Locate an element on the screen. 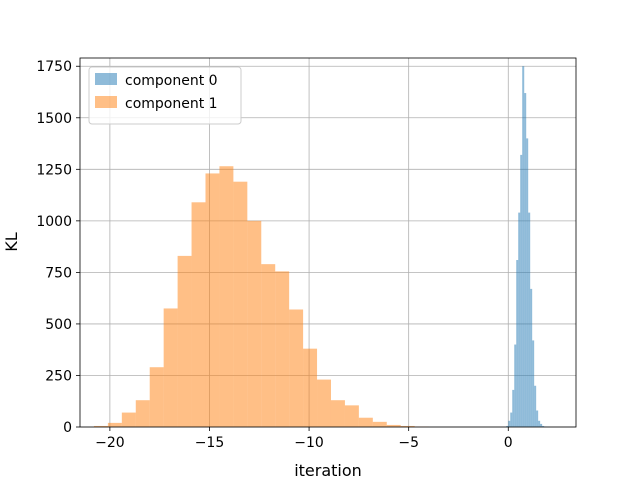  y-axis-label: KL is located at coordinates (11, 241).